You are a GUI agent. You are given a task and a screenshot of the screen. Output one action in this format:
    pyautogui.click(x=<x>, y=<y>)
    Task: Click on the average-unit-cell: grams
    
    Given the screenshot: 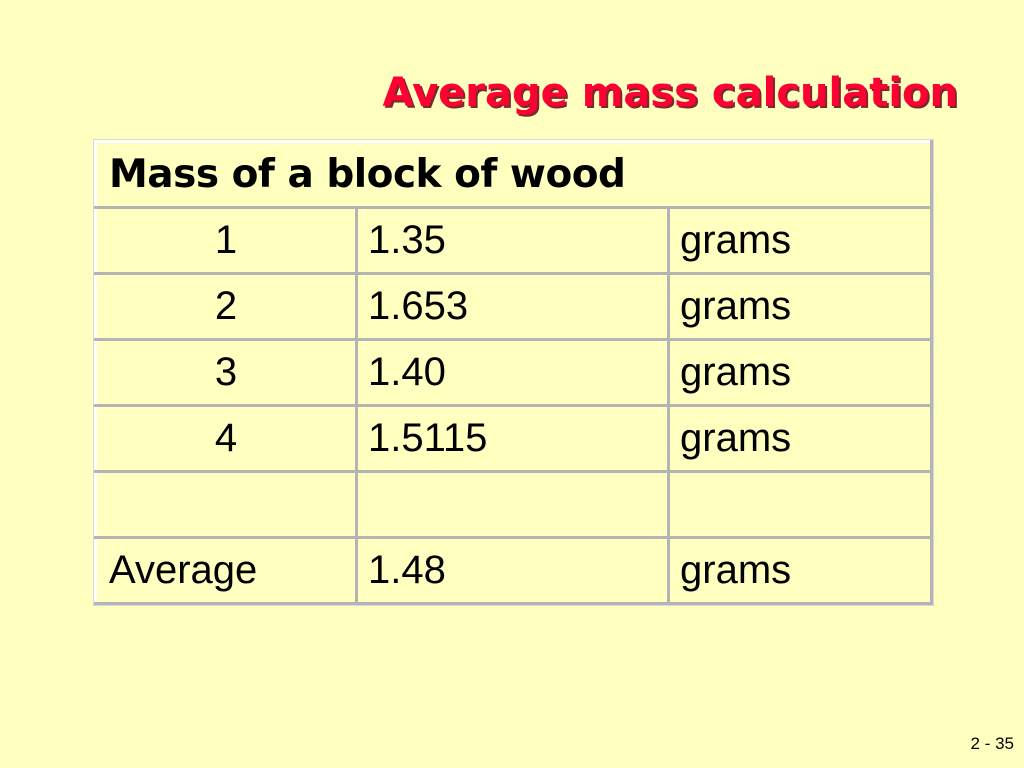 What is the action you would take?
    pyautogui.click(x=800, y=570)
    